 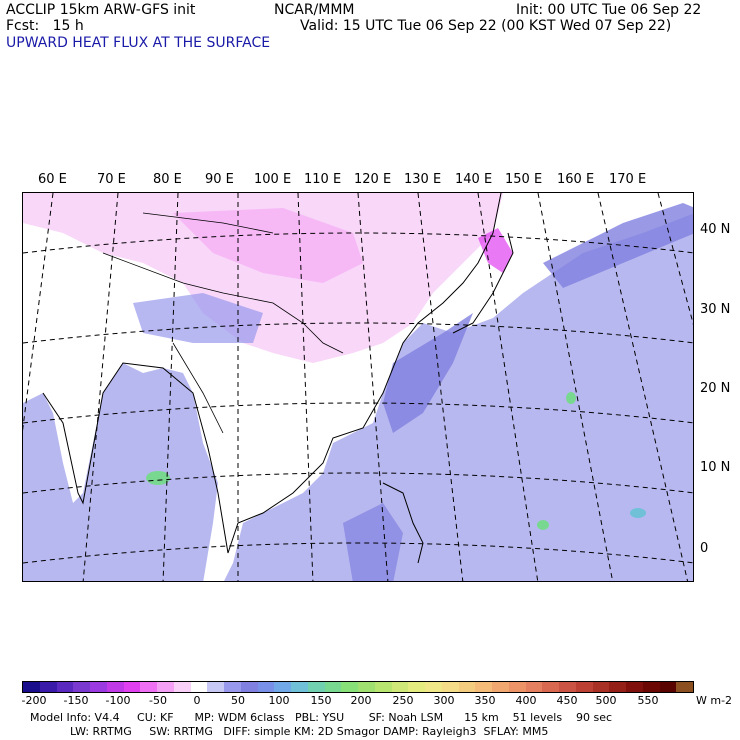 What do you see at coordinates (704, 548) in the screenshot?
I see `lat-label: 0` at bounding box center [704, 548].